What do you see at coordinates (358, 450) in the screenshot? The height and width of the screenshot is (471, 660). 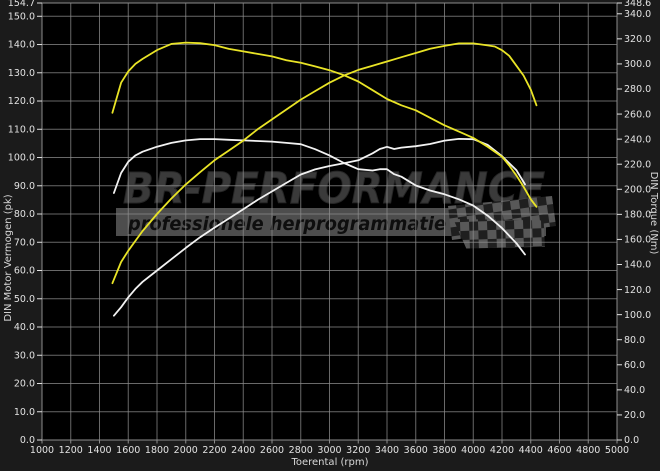 I see `x-tick-label: 3200` at bounding box center [358, 450].